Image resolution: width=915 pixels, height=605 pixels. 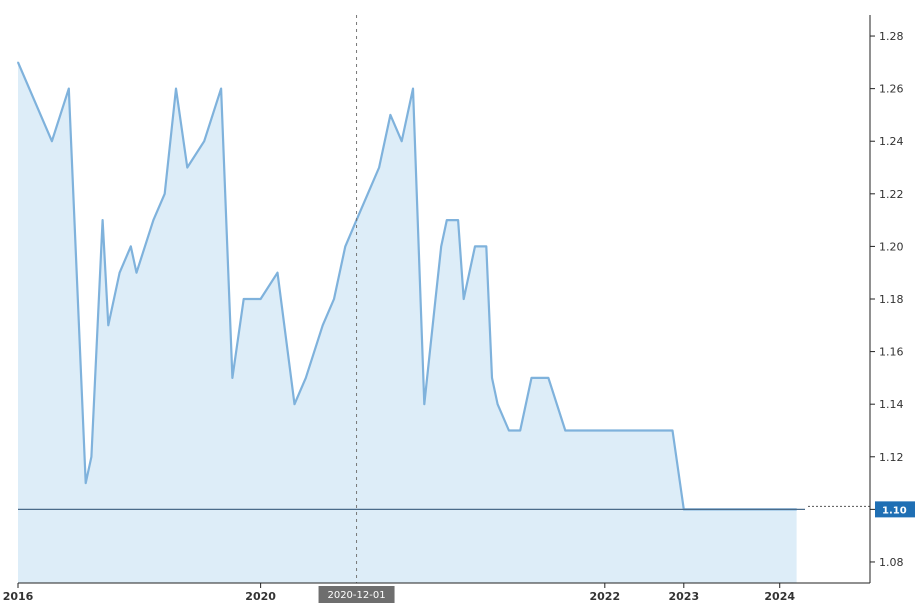 I want to click on y-tick-label-2: 1.12, so click(x=891, y=457).